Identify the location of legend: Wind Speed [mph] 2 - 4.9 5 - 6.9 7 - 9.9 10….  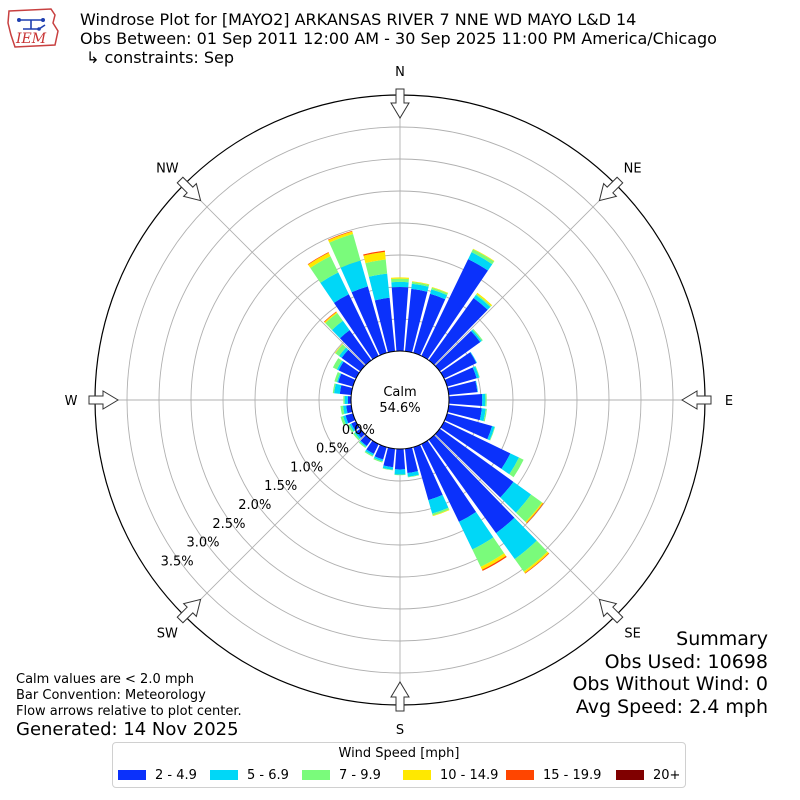
(399, 765).